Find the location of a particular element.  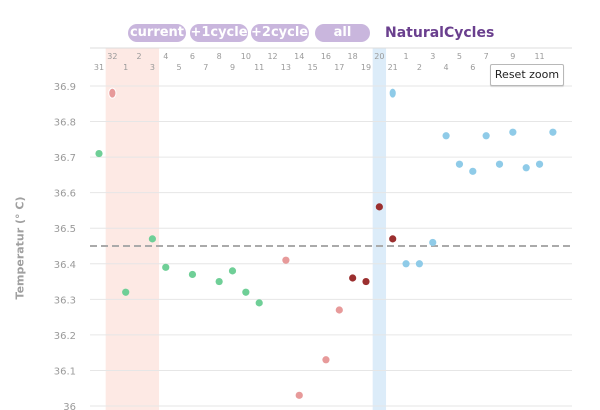

x-tick-label-bottom: 6 is located at coordinates (472, 67).